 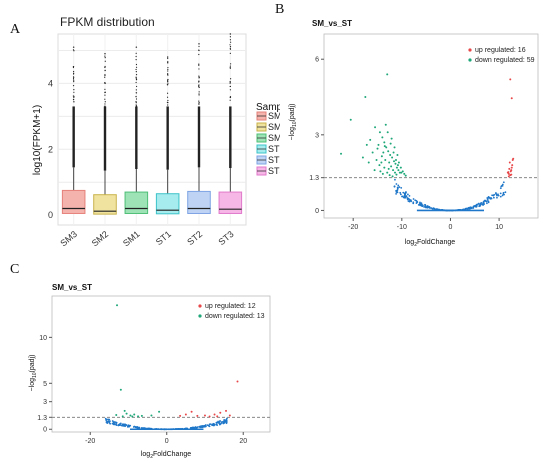 What do you see at coordinates (15, 269) in the screenshot?
I see `panel-label-c: C` at bounding box center [15, 269].